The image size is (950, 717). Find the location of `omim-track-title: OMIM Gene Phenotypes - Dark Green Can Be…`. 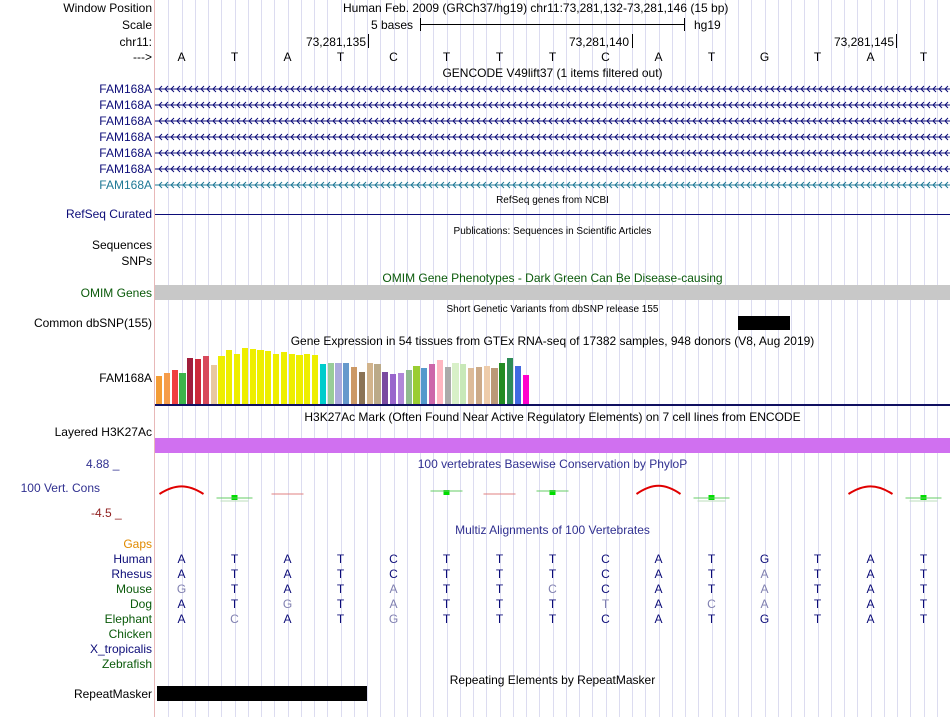

omim-track-title: OMIM Gene Phenotypes - Dark Green Can Be… is located at coordinates (552, 278).